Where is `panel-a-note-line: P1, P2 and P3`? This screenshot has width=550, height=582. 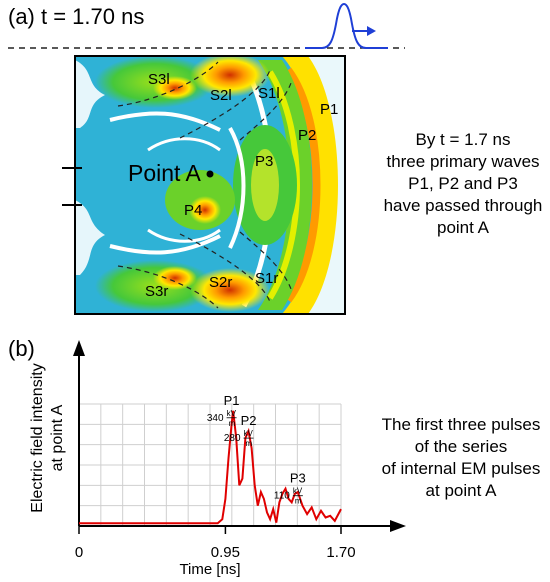
panel-a-note-line: P1, P2 and P3 is located at coordinates (463, 183).